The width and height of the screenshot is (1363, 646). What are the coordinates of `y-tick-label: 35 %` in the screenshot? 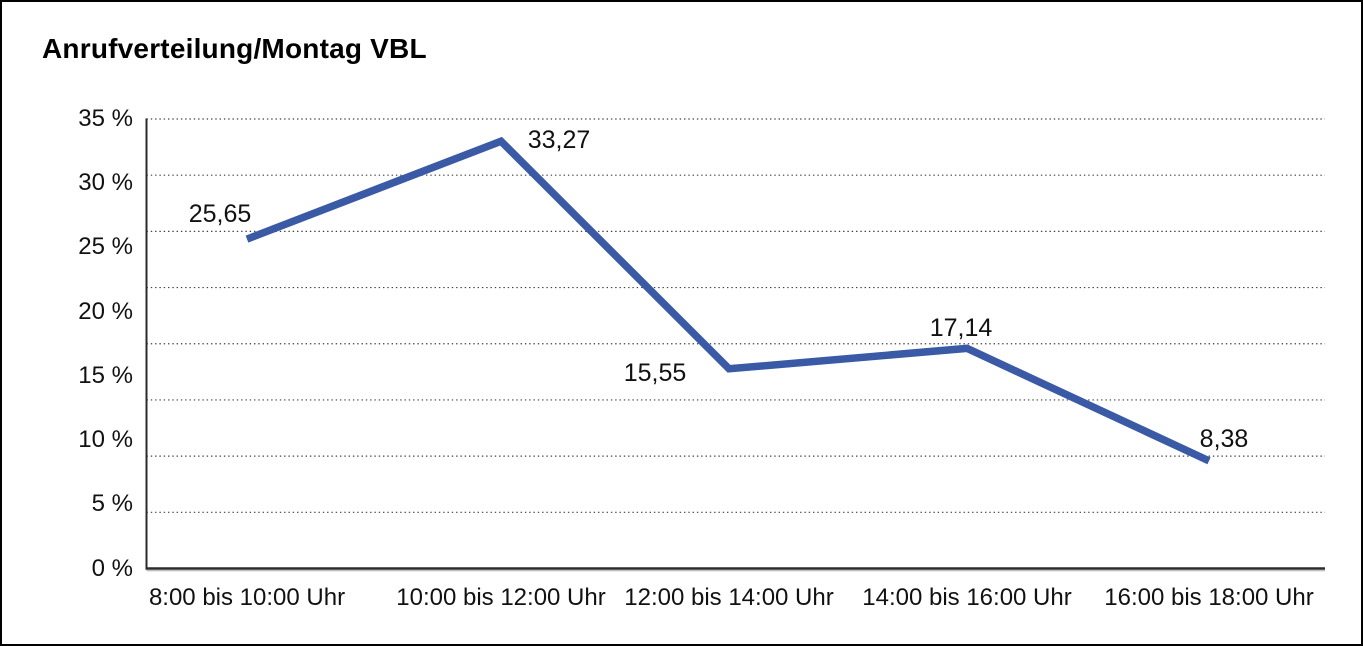 It's located at (105, 118).